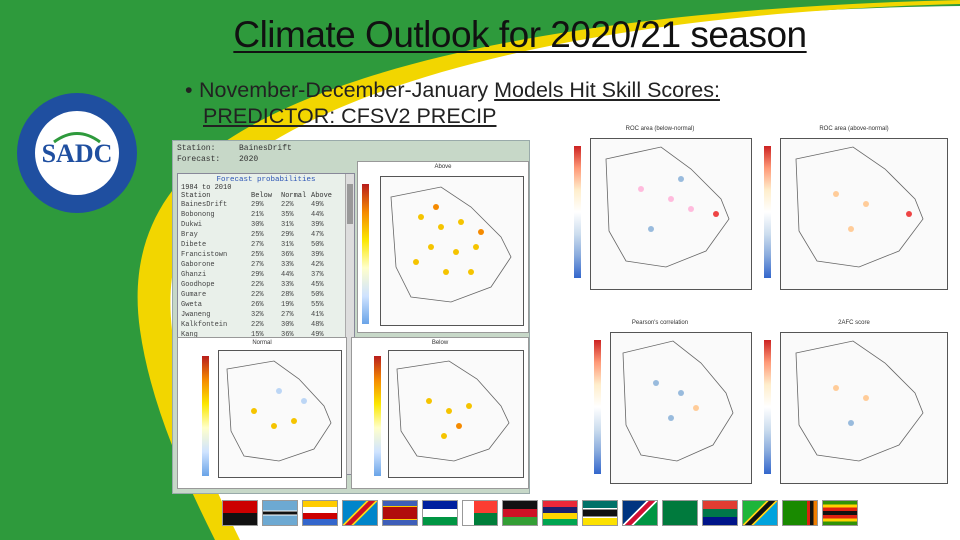 The image size is (960, 540). Describe the element at coordinates (204, 255) in the screenshot. I see `table-cell: Francistown` at that location.